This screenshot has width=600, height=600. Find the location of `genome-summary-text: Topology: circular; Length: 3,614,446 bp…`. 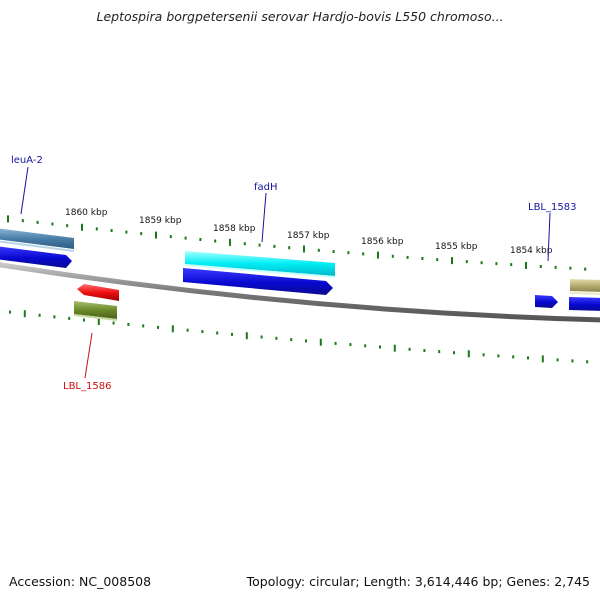

genome-summary-text: Topology: circular; Length: 3,614,446 bp… is located at coordinates (418, 581).